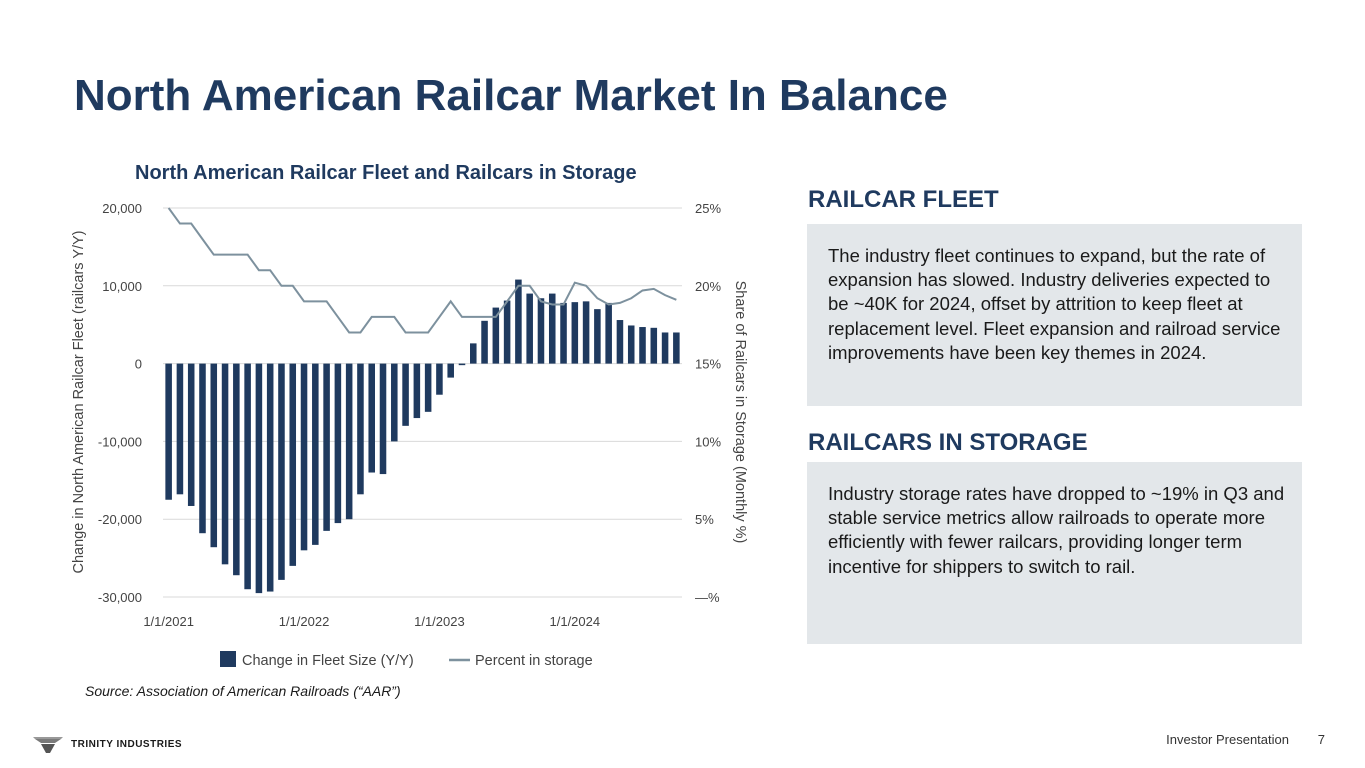 The width and height of the screenshot is (1365, 768). What do you see at coordinates (328, 661) in the screenshot?
I see `legend-bar-label: Change in Fleet Size (Y/Y)` at bounding box center [328, 661].